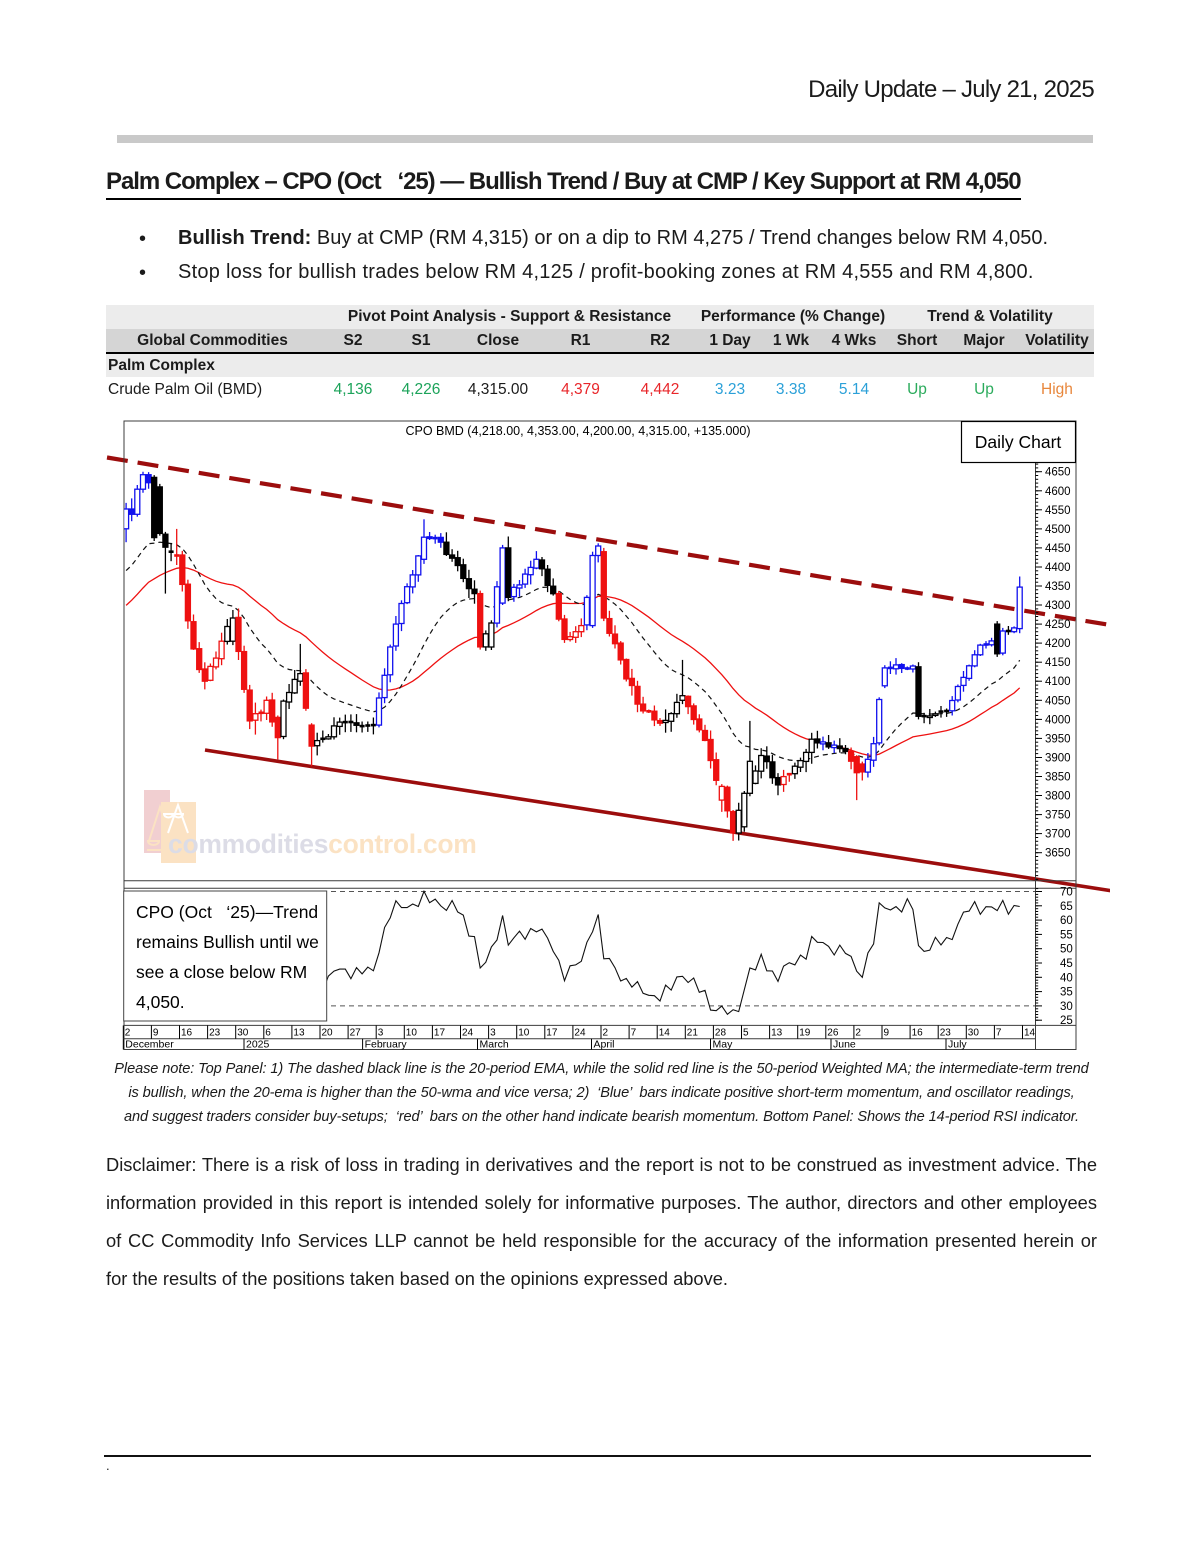 The width and height of the screenshot is (1200, 1553). What do you see at coordinates (721, 1033) in the screenshot?
I see `svg-text: 28` at bounding box center [721, 1033].